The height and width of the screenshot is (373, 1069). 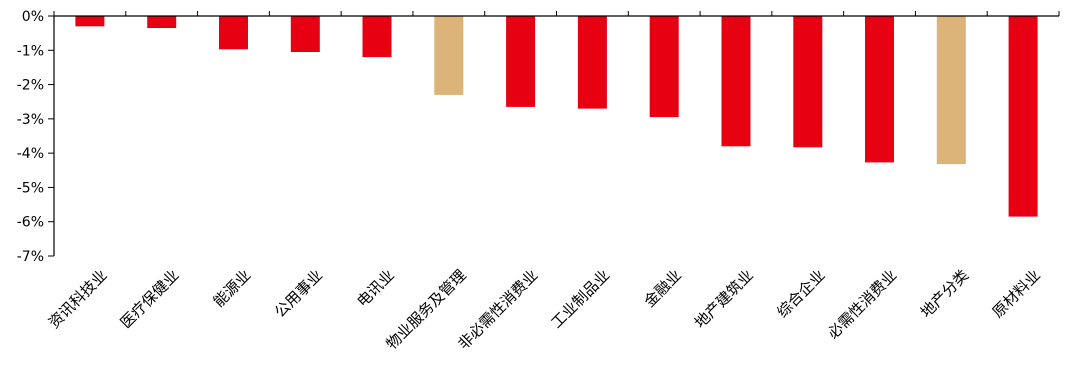 I want to click on category-label-2: 医疗保健业, so click(x=150, y=299).